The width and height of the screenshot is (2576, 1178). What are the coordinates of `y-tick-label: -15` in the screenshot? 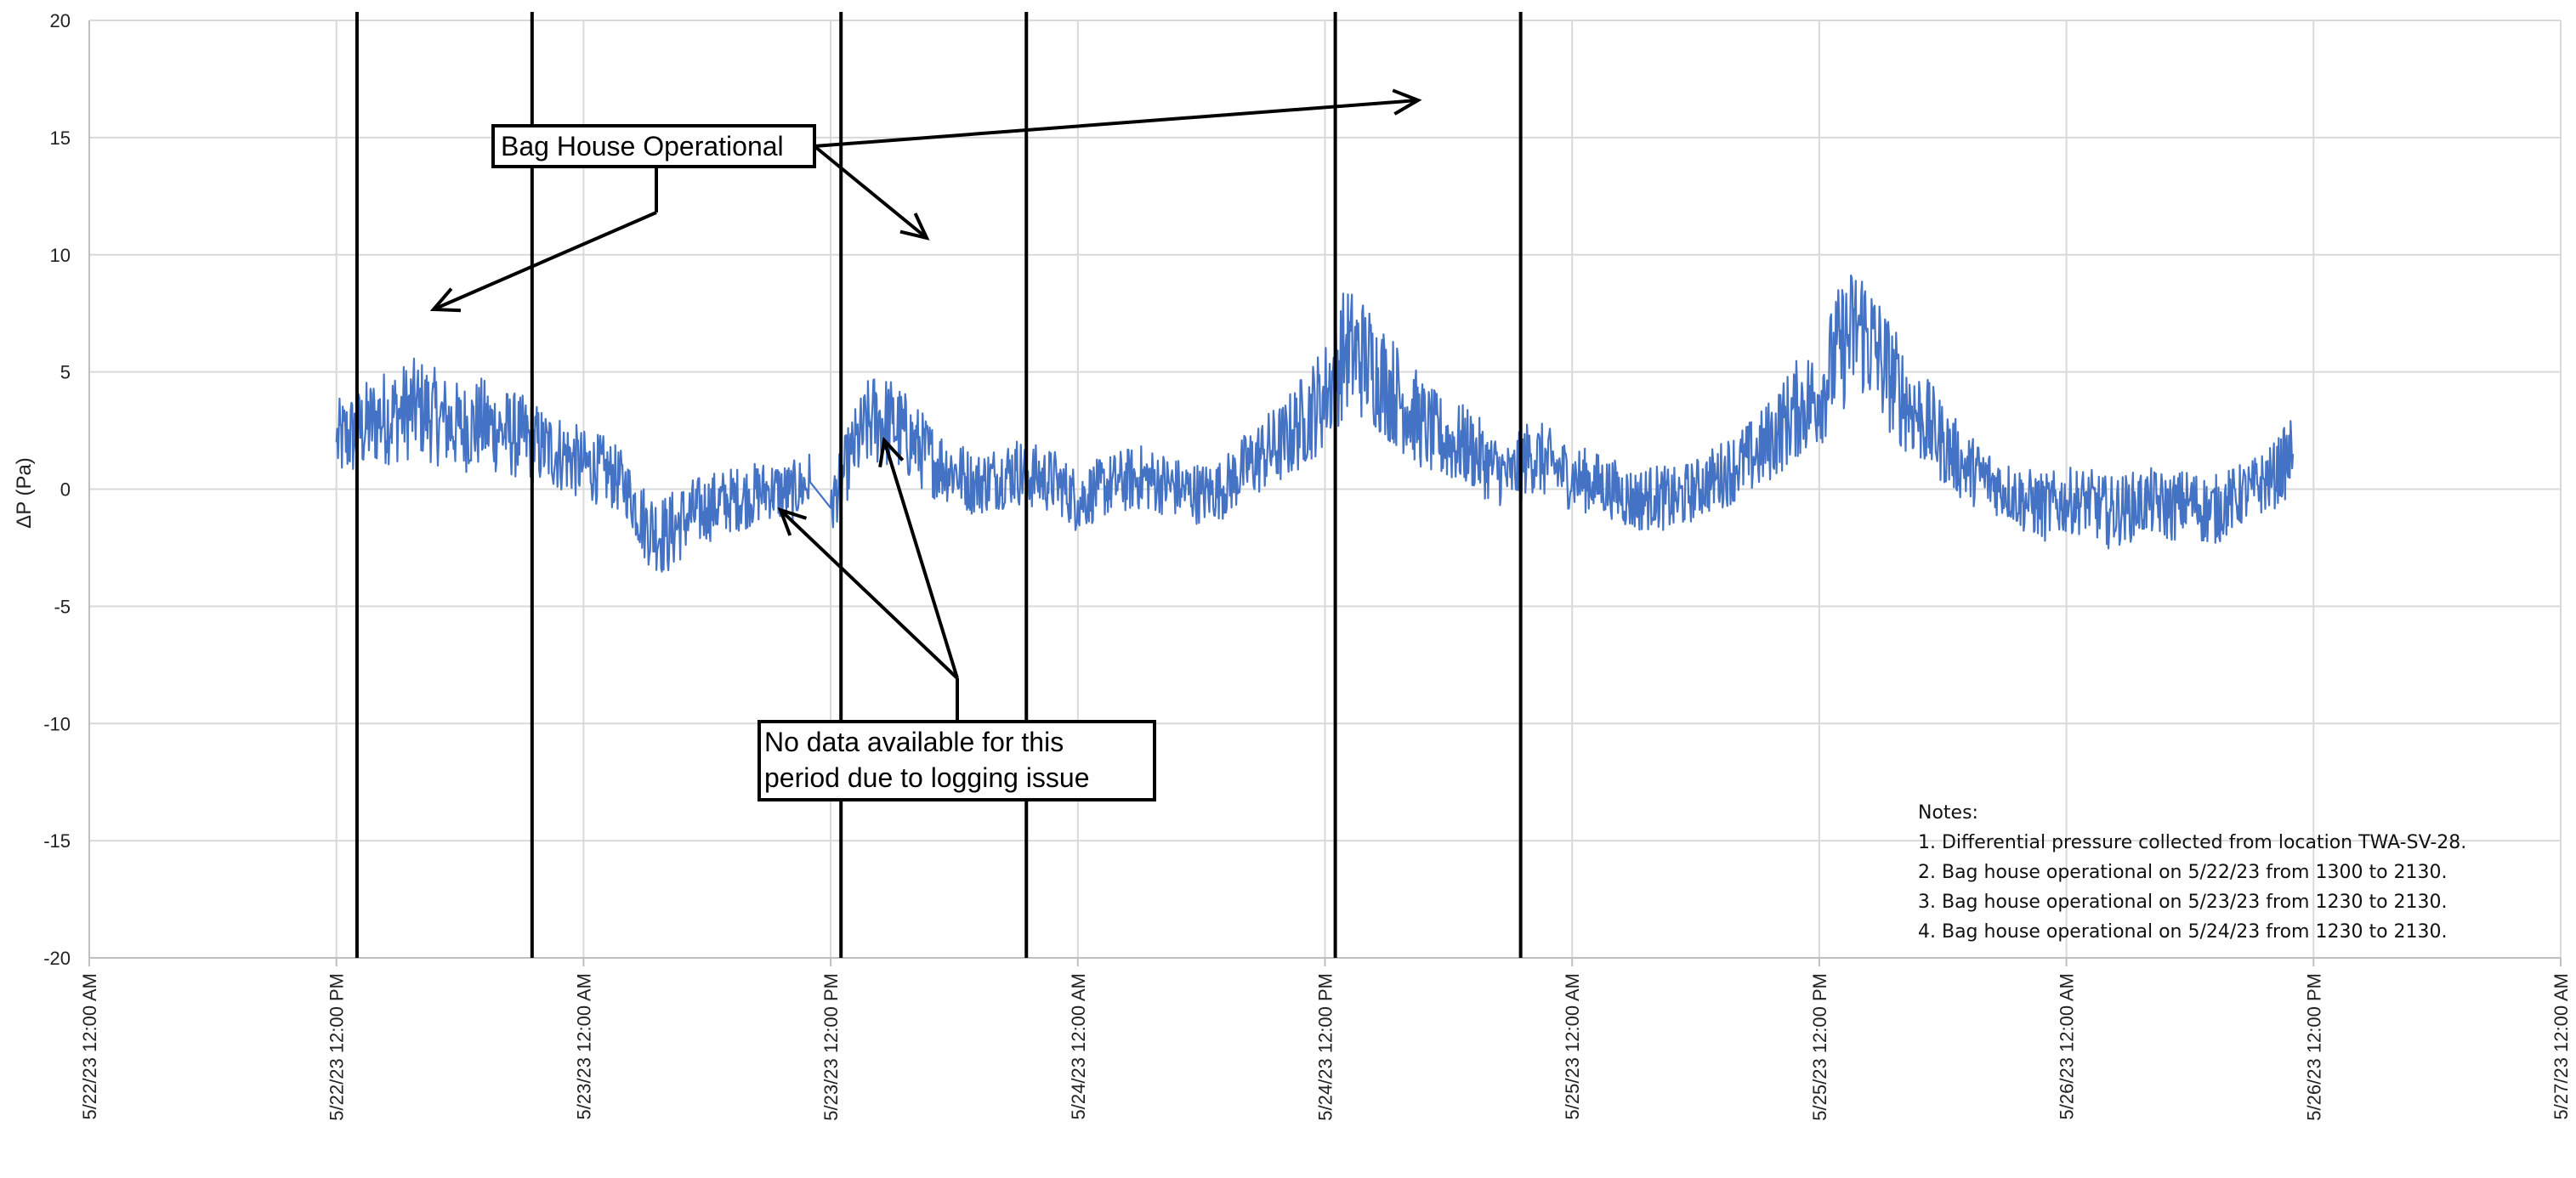 It's located at (57, 841).